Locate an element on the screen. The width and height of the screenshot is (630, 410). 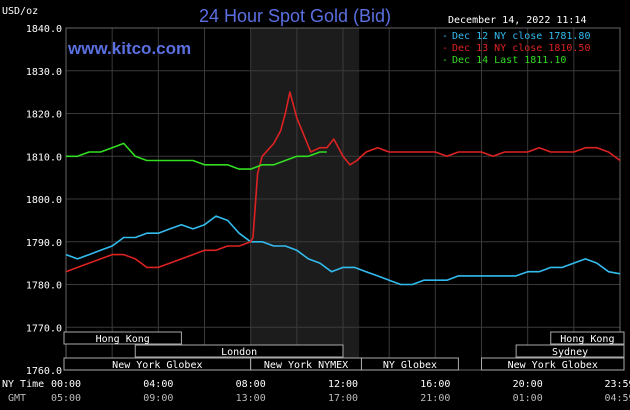
session-label: London is located at coordinates (239, 352).